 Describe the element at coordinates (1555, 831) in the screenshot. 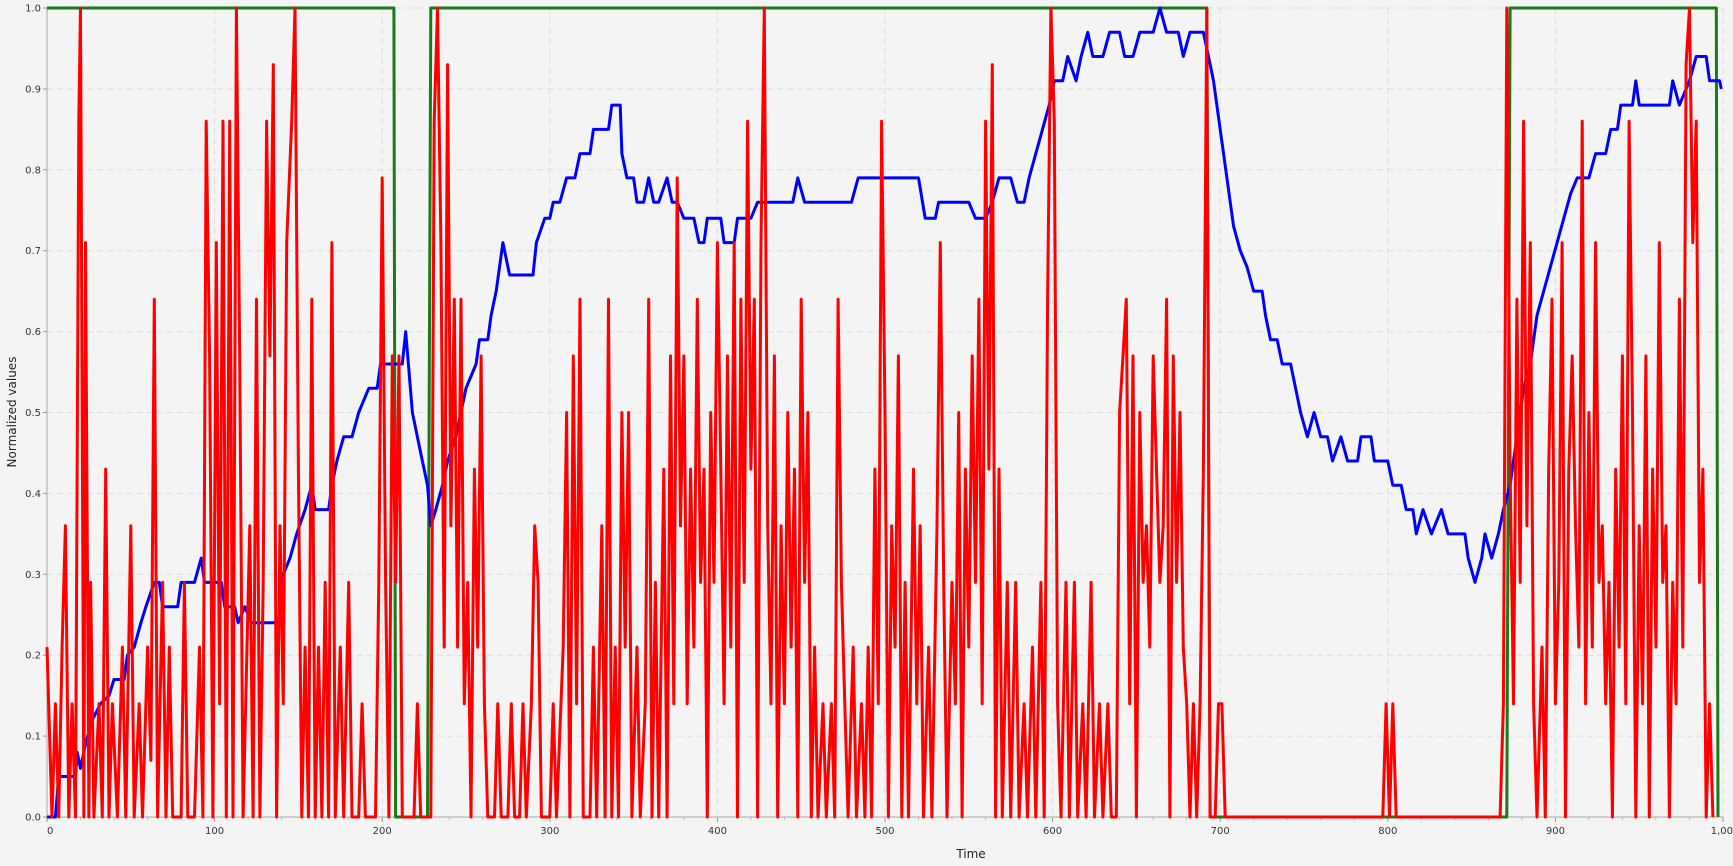

I see `x-tick-label: 900` at that location.